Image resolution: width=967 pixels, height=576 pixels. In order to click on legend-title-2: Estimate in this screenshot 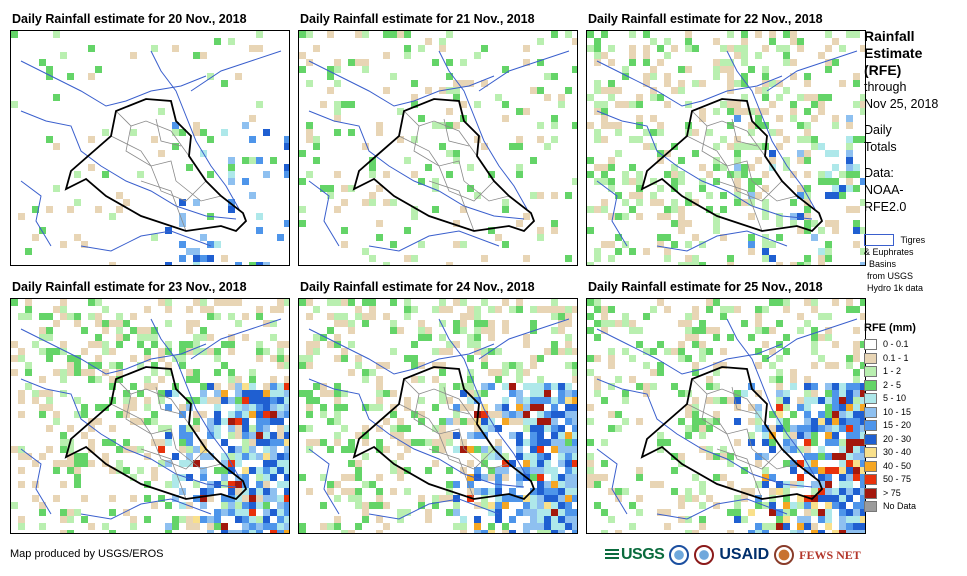, I will do `click(893, 53)`.